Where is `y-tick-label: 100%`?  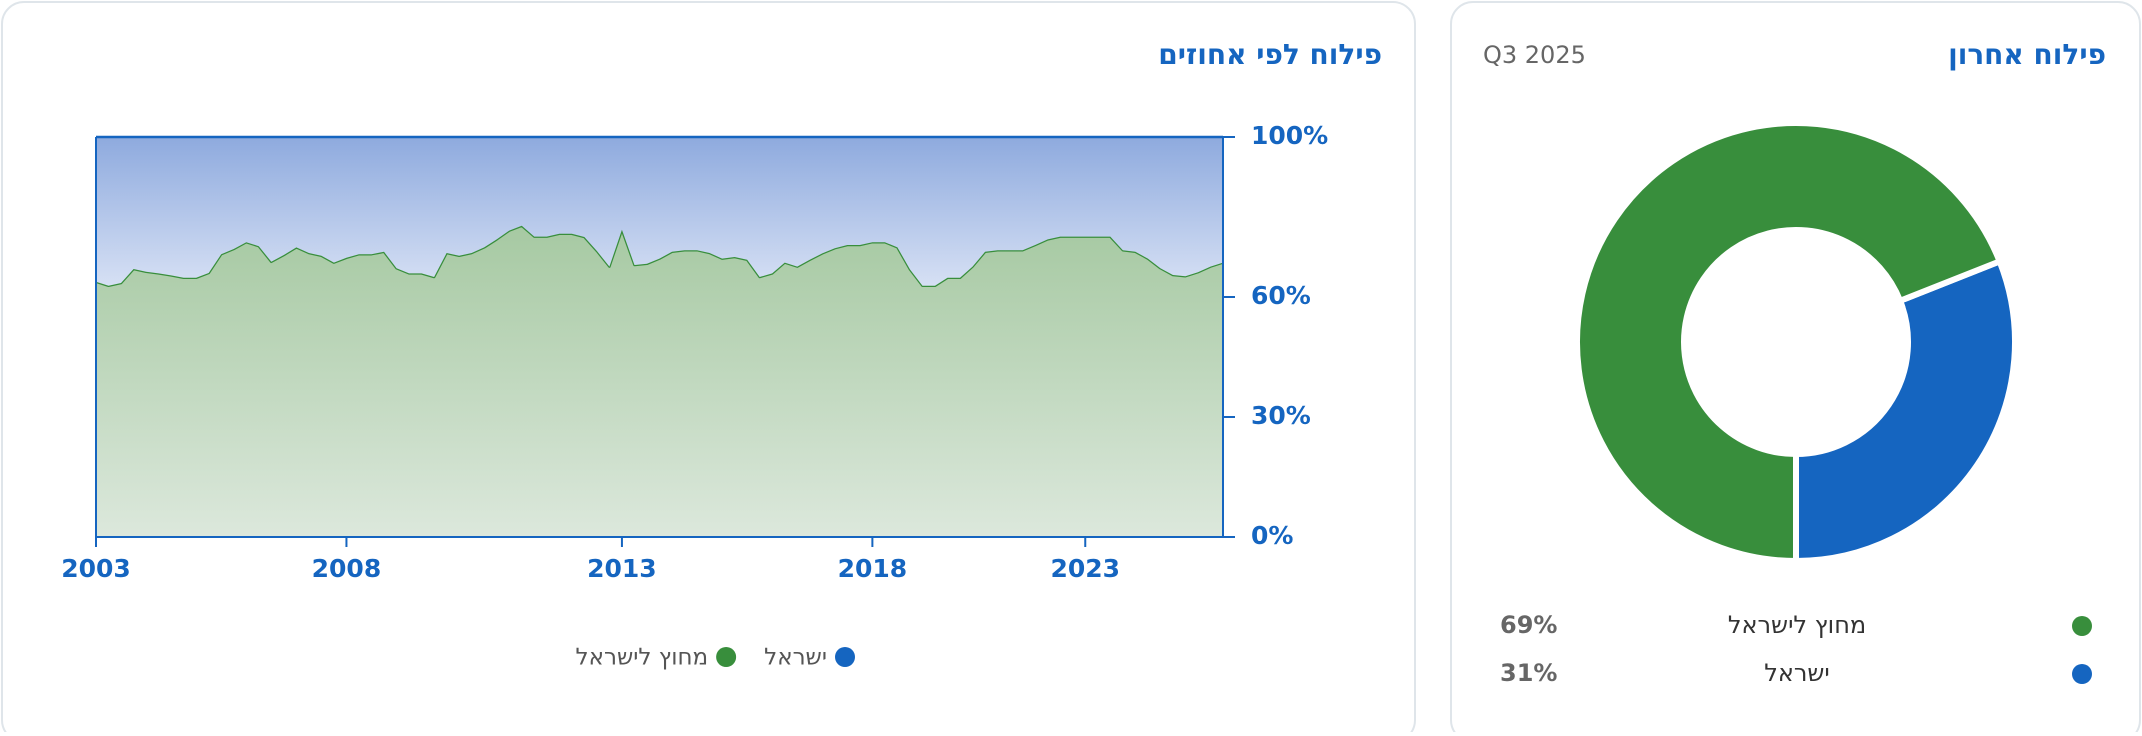 y-tick-label: 100% is located at coordinates (1289, 135).